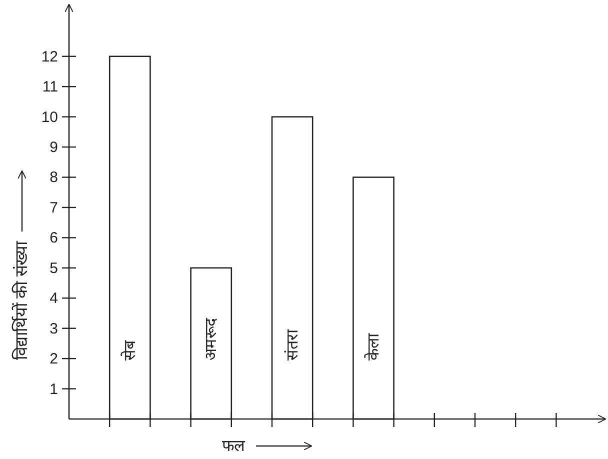  What do you see at coordinates (54, 268) in the screenshot?
I see `y-tick-label: 5` at bounding box center [54, 268].